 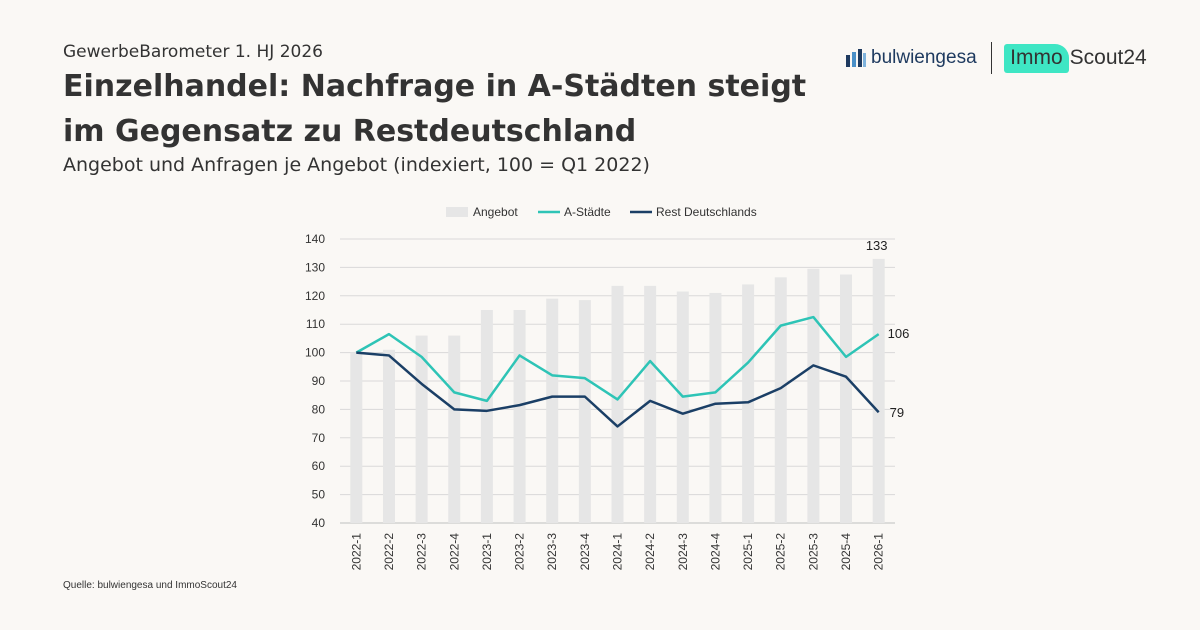 I want to click on logo-group: bulwiengesa Immo Scout24, so click(x=996, y=58).